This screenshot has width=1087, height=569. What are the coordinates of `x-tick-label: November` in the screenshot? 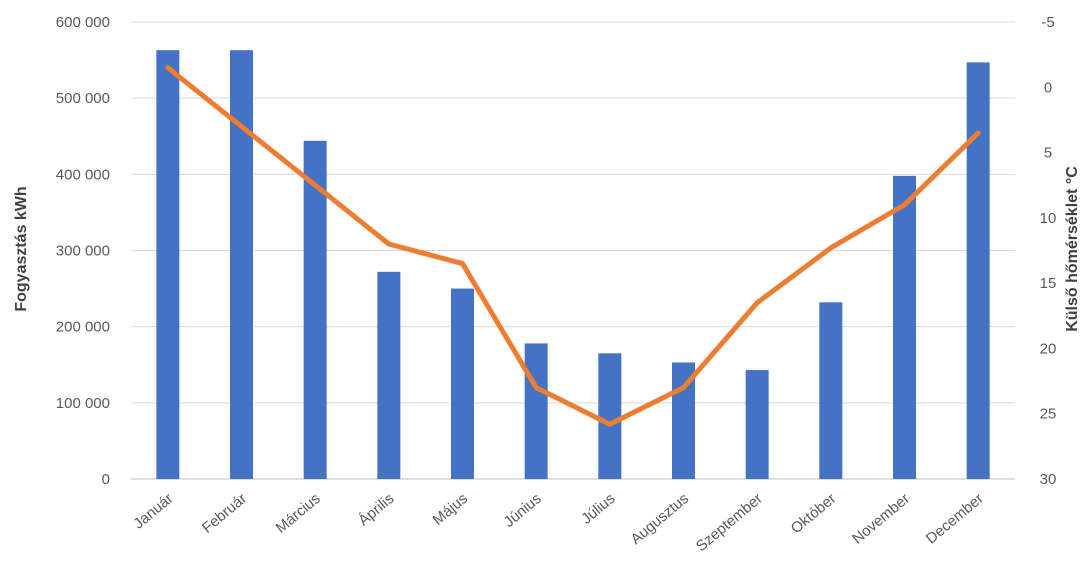 It's located at (881, 519).